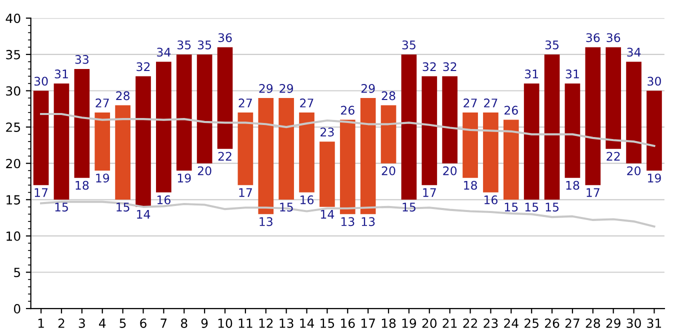 The image size is (685, 330). Describe the element at coordinates (593, 323) in the screenshot. I see `x-tick-label: 28` at that location.